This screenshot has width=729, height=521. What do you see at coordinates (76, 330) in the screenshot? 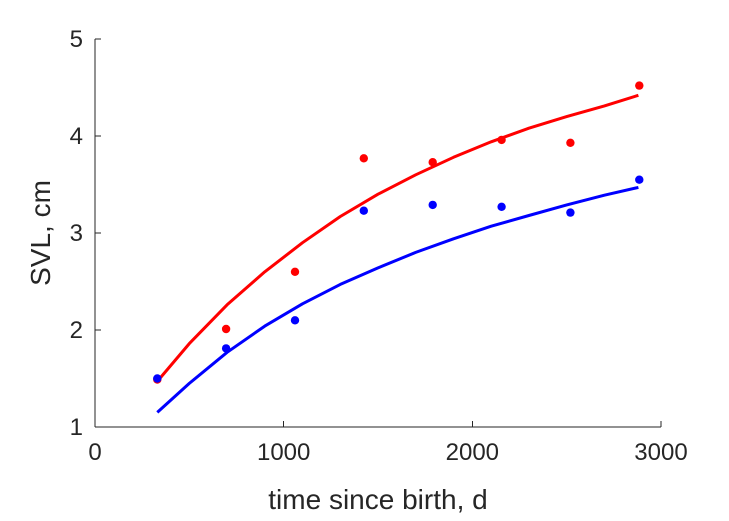
I see `y-tick-label: 2` at bounding box center [76, 330].